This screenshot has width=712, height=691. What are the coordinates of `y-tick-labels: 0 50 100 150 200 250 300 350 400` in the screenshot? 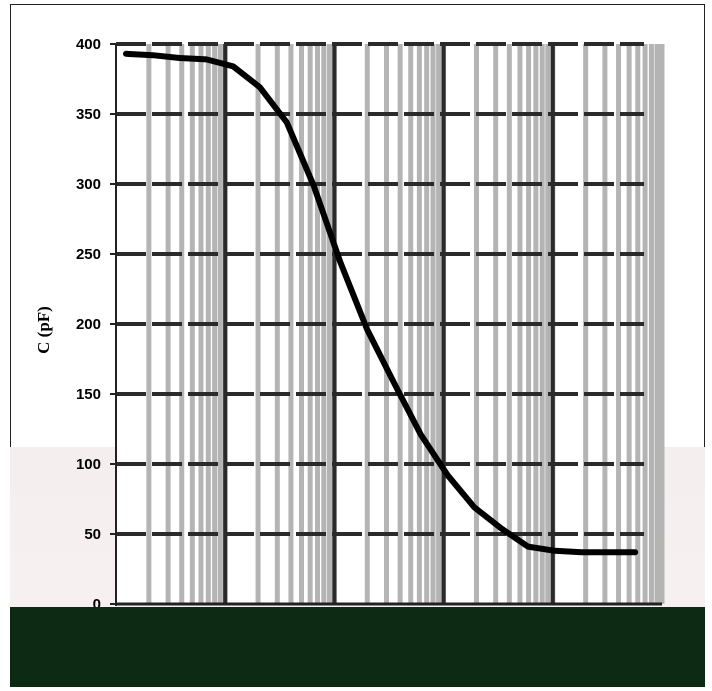 It's located at (96, 324).